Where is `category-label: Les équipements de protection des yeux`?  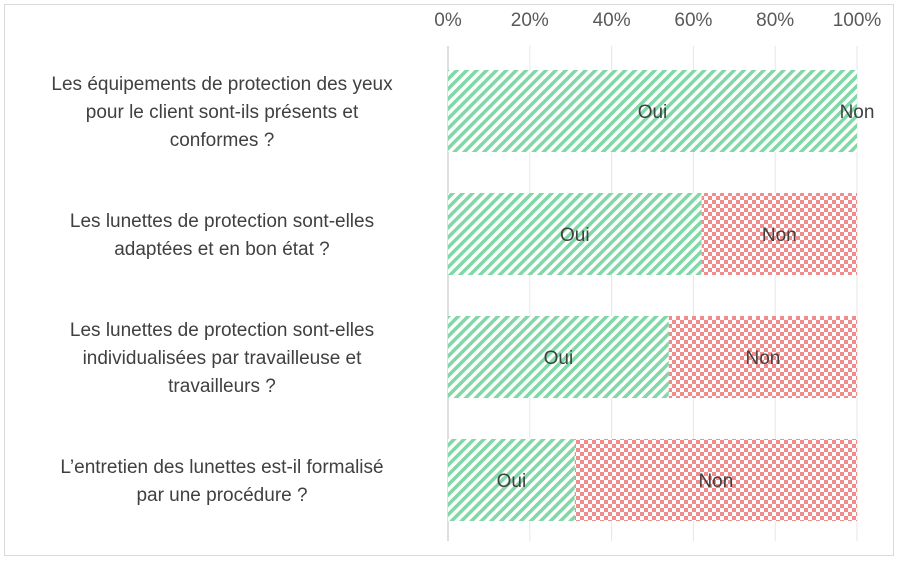
category-label: Les équipements de protection des yeux is located at coordinates (222, 84).